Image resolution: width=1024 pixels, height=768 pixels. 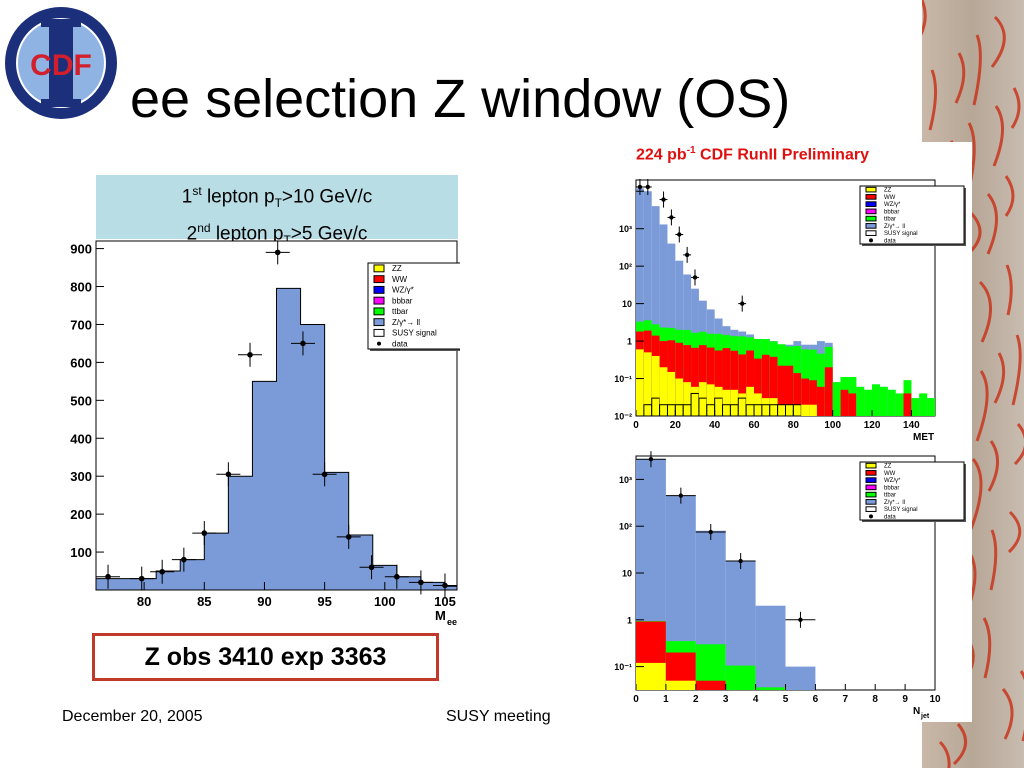 I want to click on cdf-logo: CDF, so click(x=61, y=63).